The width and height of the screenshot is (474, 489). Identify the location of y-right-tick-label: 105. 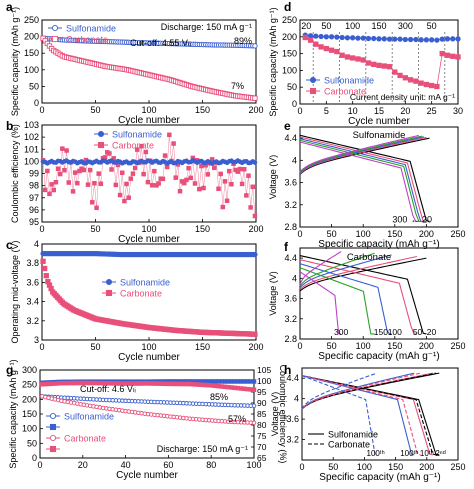
(264, 370).